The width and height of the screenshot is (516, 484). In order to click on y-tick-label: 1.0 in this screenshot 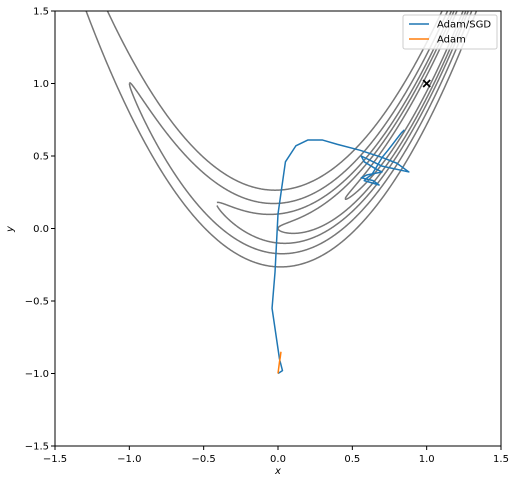, I will do `click(41, 84)`.